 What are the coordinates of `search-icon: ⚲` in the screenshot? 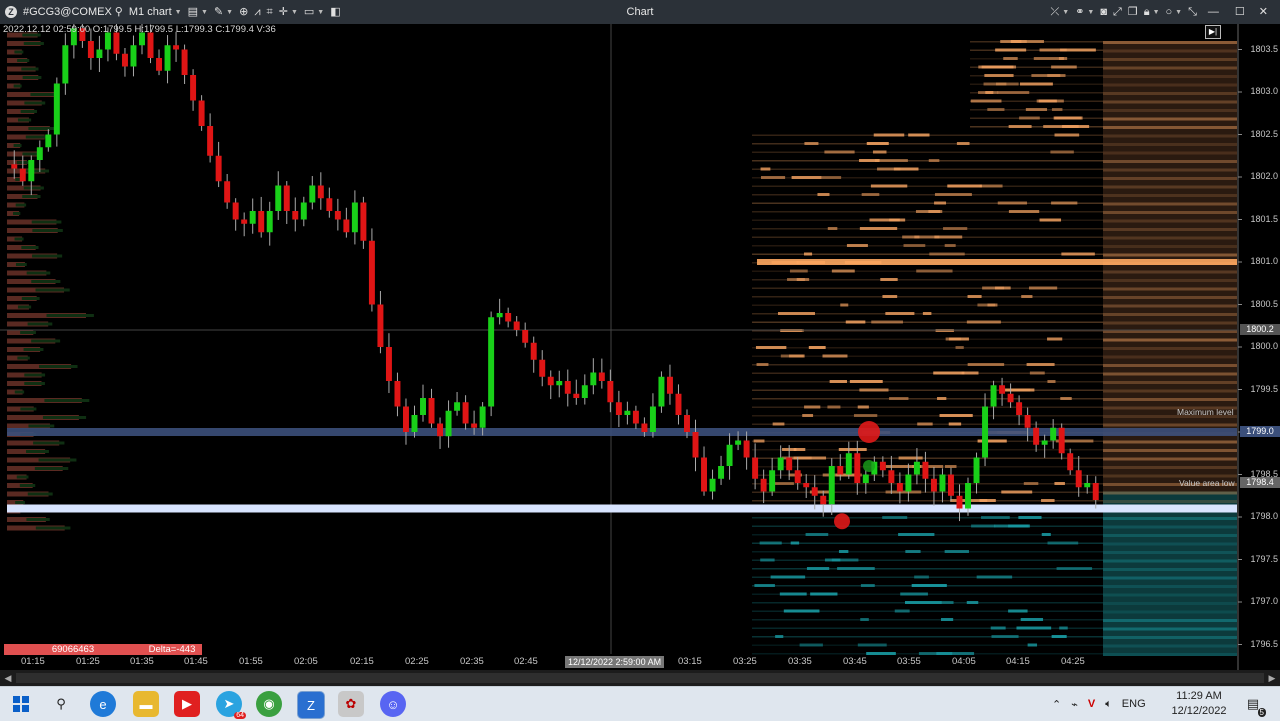 It's located at (118, 11).